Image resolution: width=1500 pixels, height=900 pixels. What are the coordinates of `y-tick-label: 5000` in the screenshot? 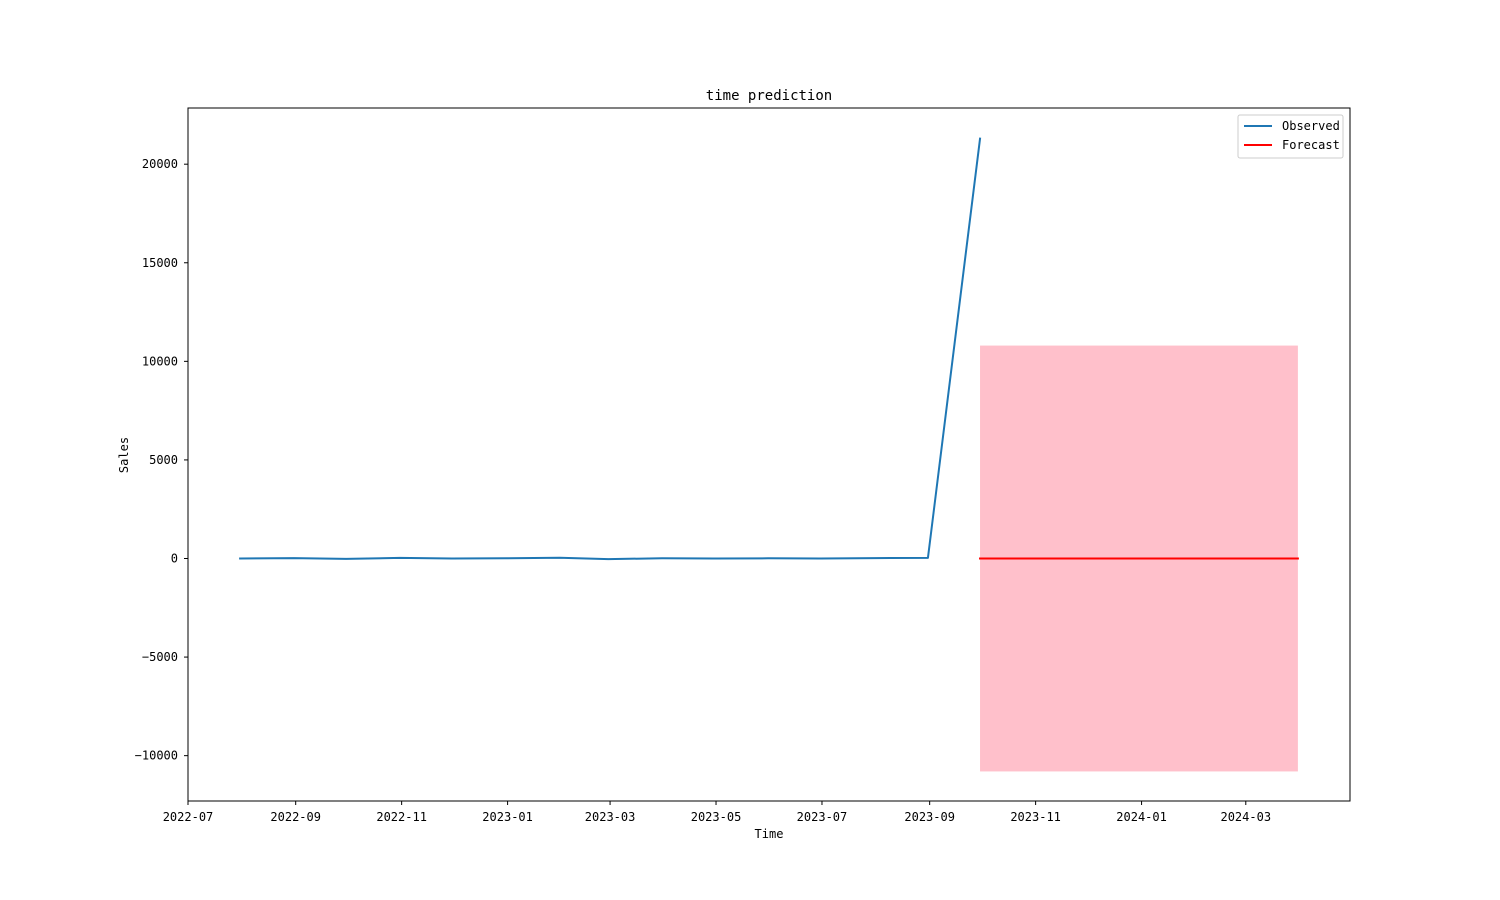 It's located at (163, 460).